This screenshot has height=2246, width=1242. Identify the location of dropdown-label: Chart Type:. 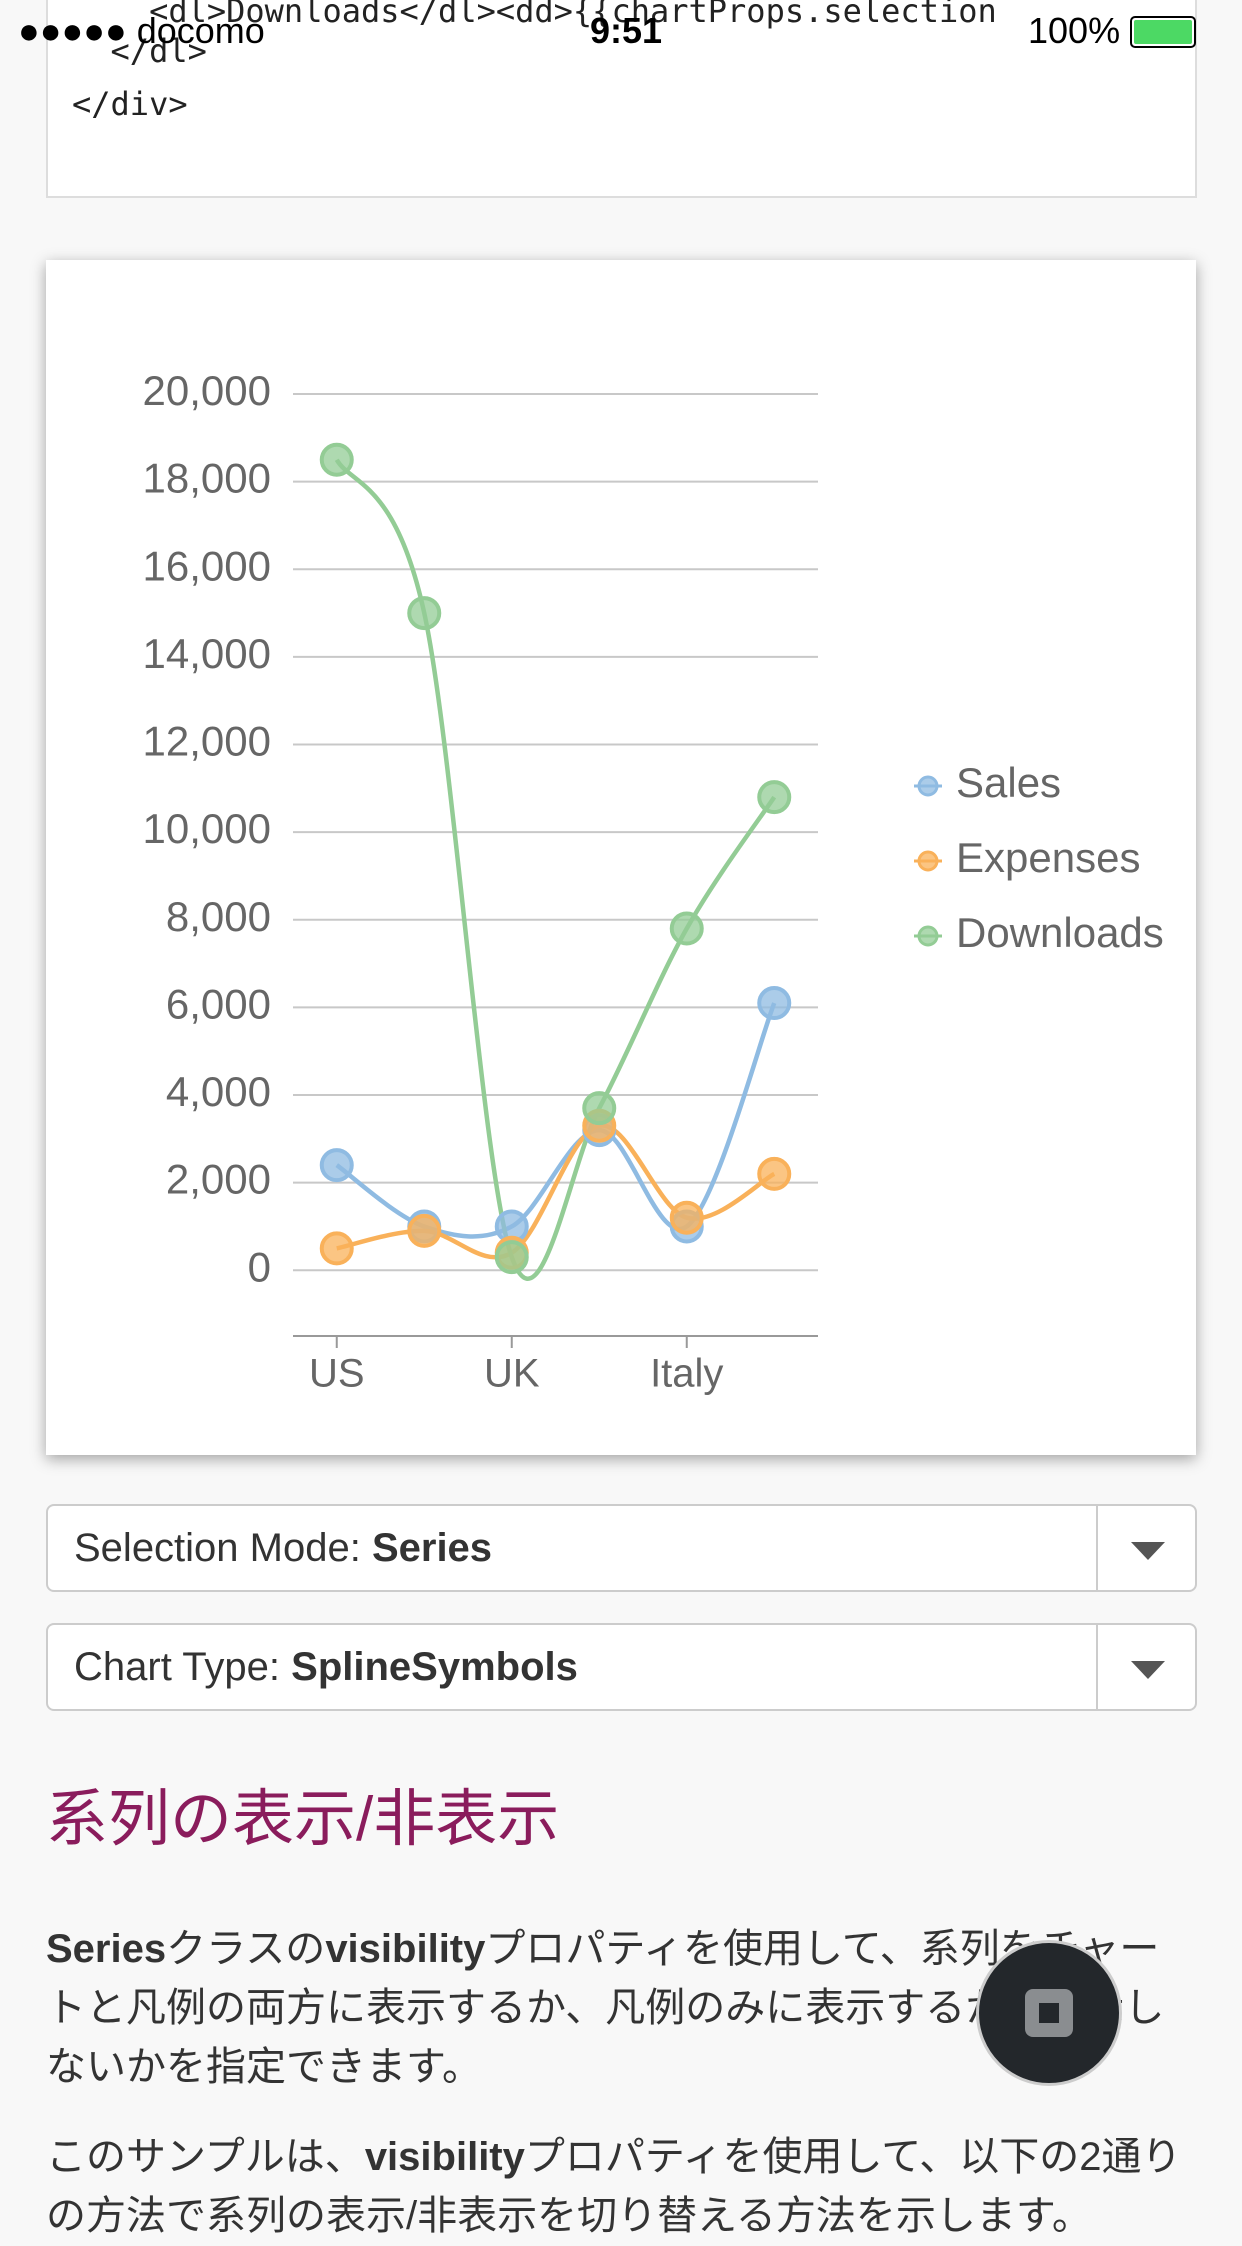
(183, 1667).